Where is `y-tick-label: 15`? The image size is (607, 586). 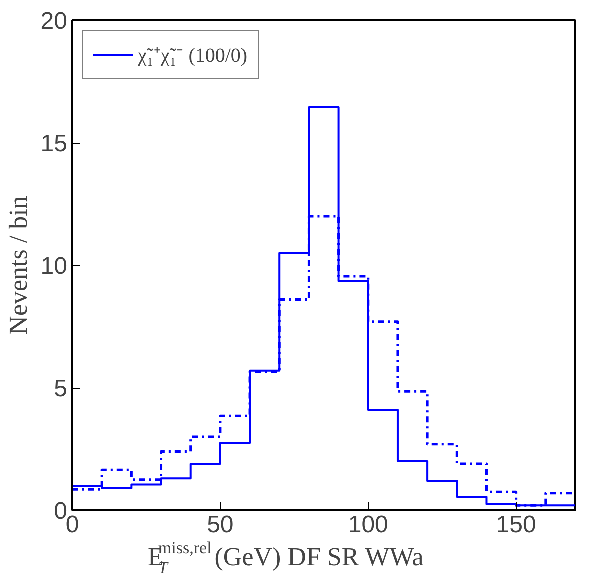
y-tick-label: 15 is located at coordinates (54, 144).